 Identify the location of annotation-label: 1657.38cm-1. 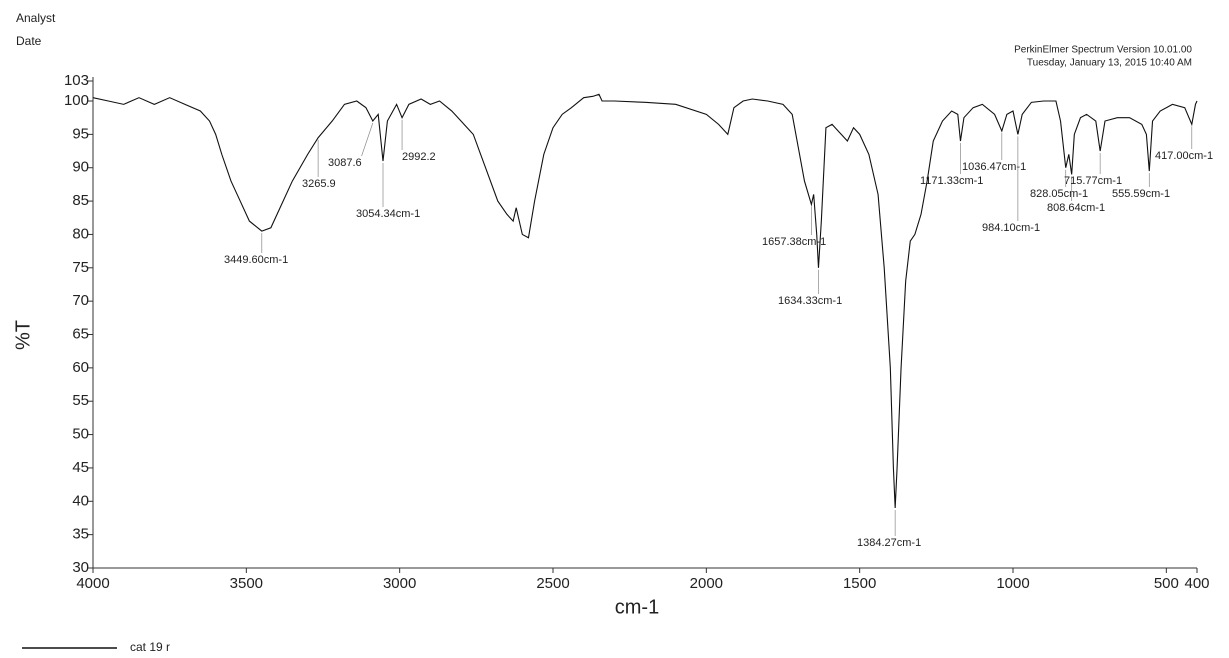
(794, 242).